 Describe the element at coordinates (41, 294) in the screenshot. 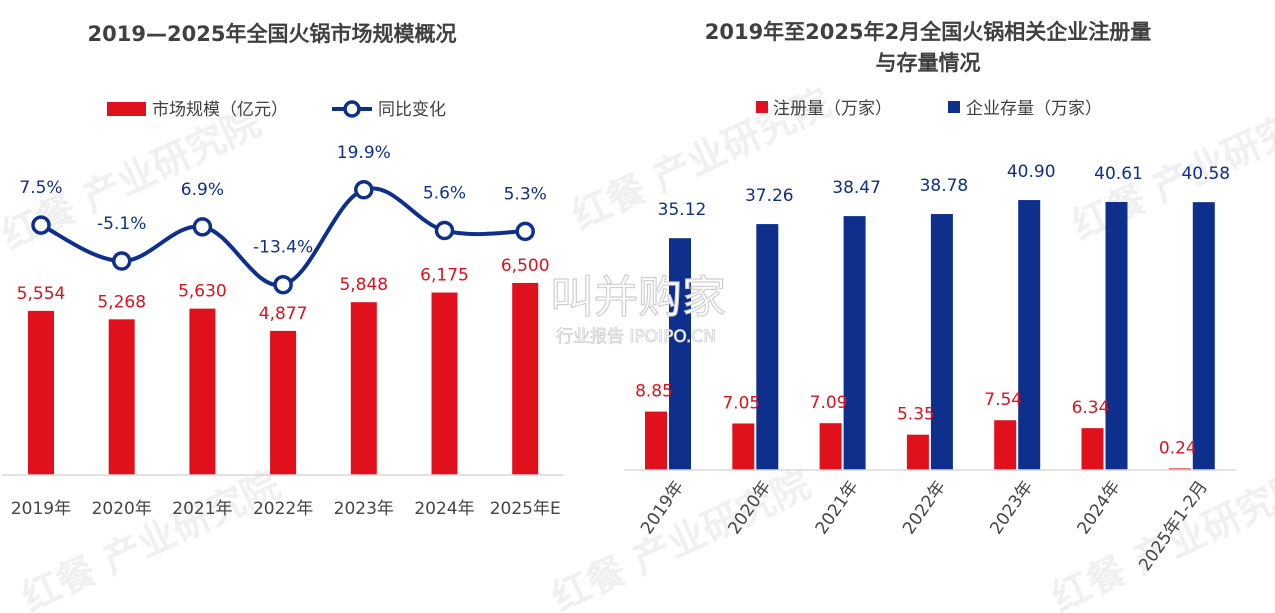

I see `left-bar-label-0: 5,554` at that location.